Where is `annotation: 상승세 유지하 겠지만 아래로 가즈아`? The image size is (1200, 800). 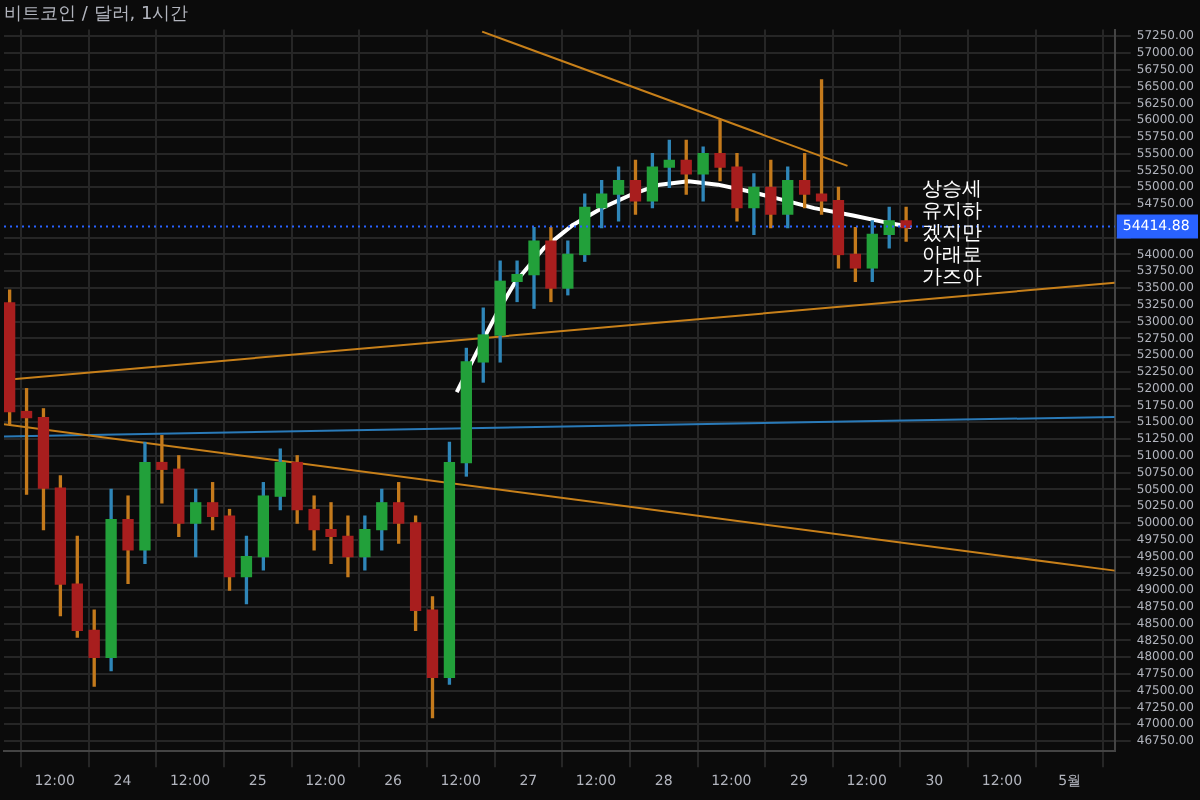
annotation: 상승세 유지하 겠지만 아래로 가즈아 is located at coordinates (952, 233).